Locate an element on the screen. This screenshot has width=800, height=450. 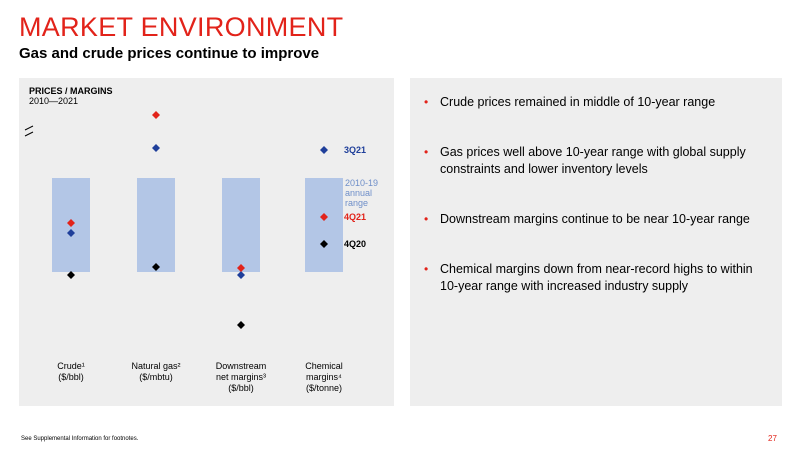
legend-label-4q20: 4Q20 is located at coordinates (355, 244).